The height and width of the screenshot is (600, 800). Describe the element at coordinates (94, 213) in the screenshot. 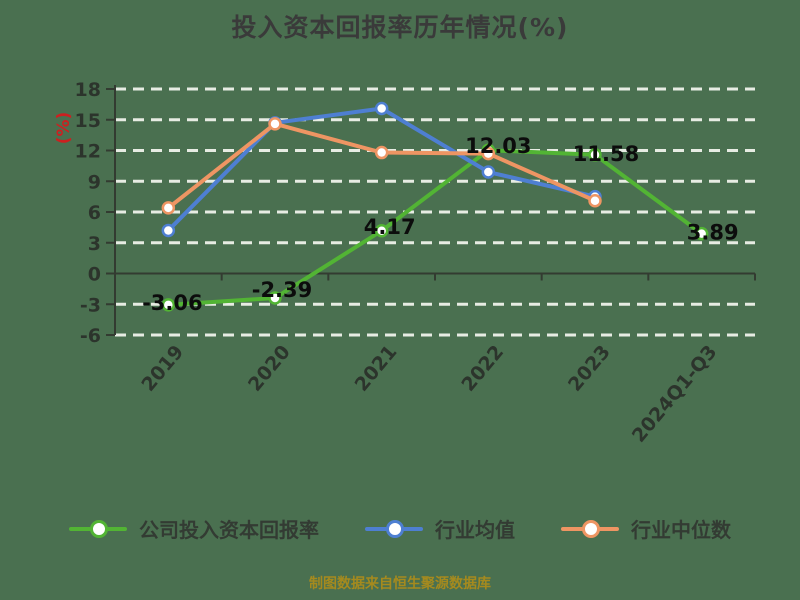

I see `y-tick-label: 6` at that location.